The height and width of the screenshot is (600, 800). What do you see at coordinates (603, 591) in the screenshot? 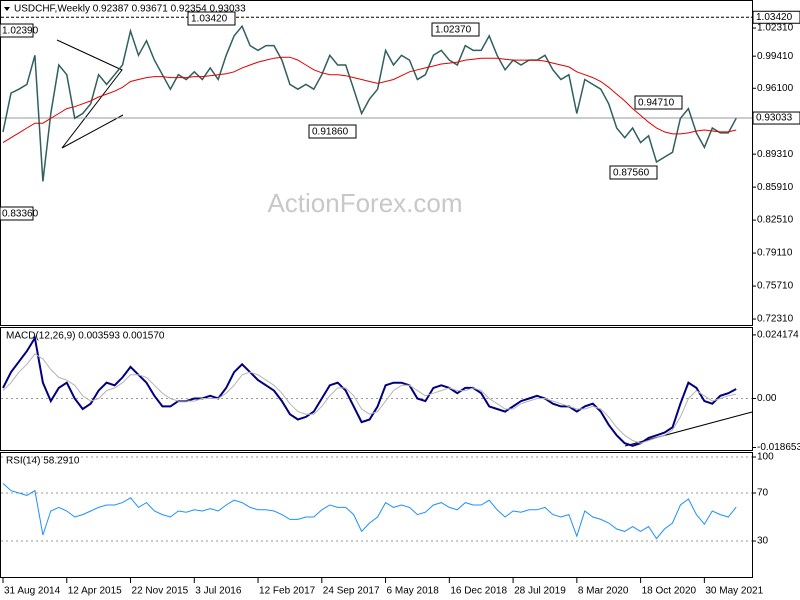
I see `x-tick-label: 8 Mar 2020` at bounding box center [603, 591].